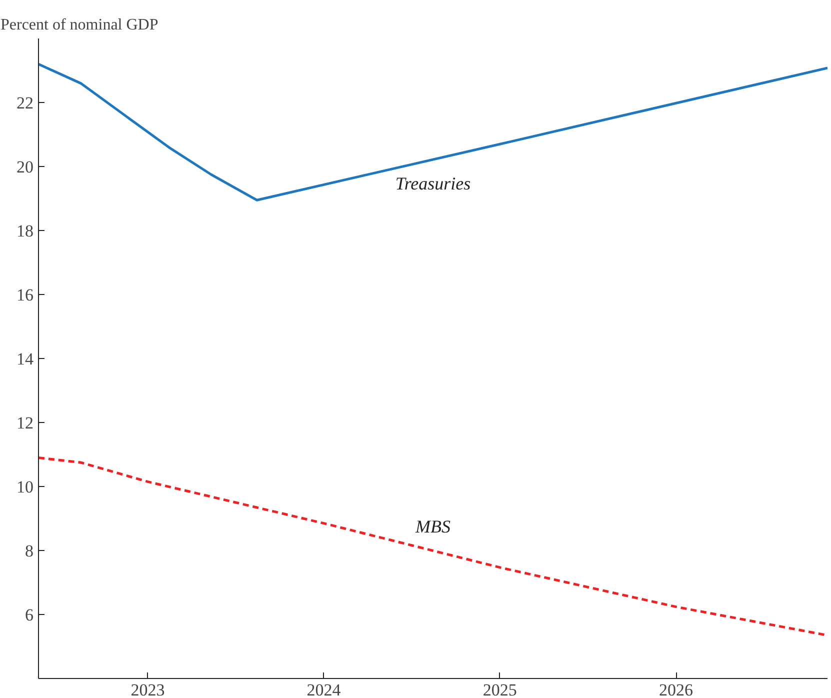 This screenshot has width=831, height=698. I want to click on y-tick-label: 6, so click(29, 615).